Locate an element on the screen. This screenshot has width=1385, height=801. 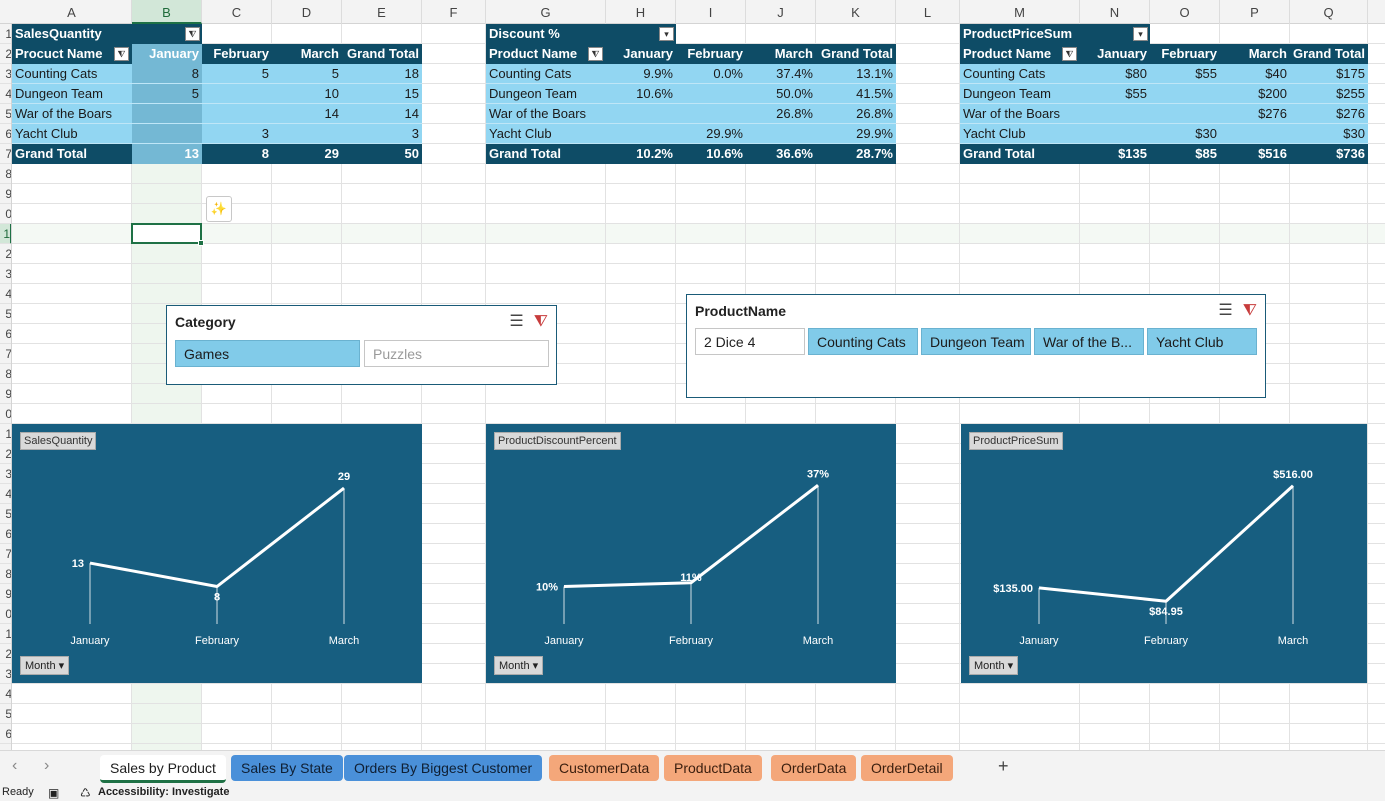
chart-value-field-button: ProductDiscountPercent is located at coordinates (557, 441).